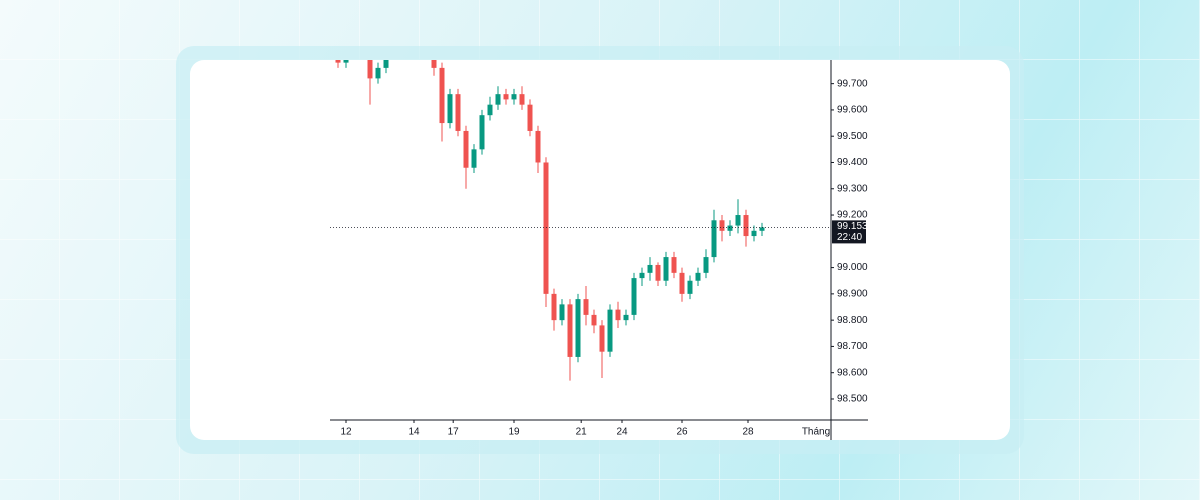 Image resolution: width=1200 pixels, height=500 pixels. Describe the element at coordinates (852, 215) in the screenshot. I see `y-tick-label: 99.200` at that location.